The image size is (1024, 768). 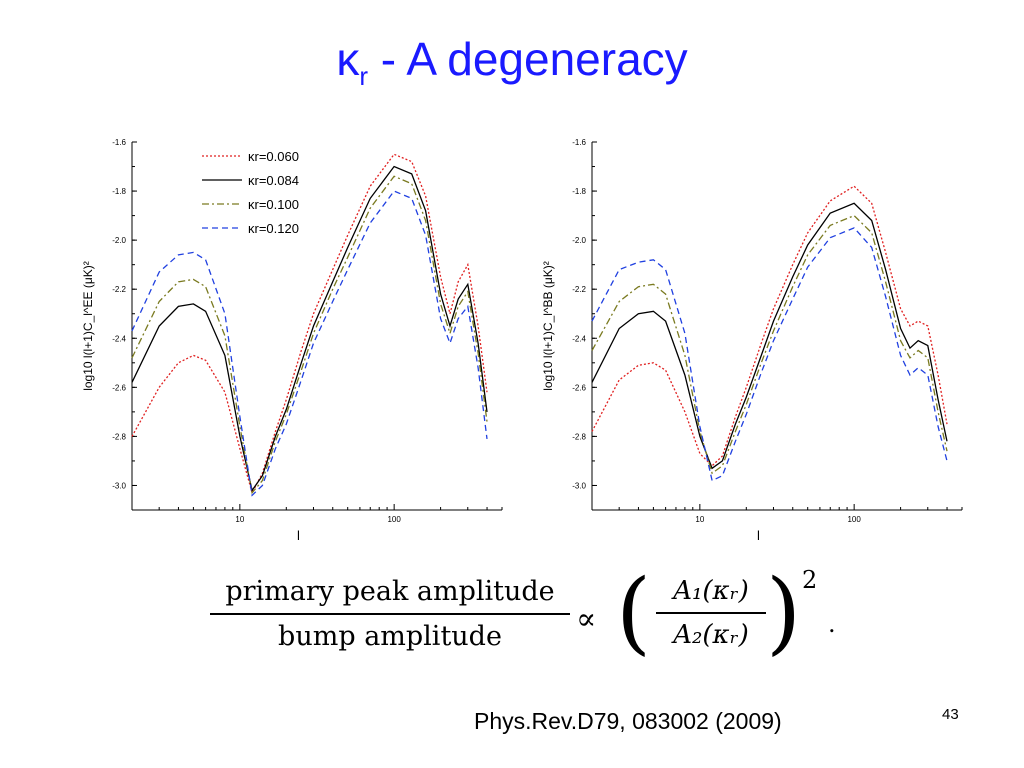 What do you see at coordinates (711, 635) in the screenshot?
I see `rhs-denominator: A₂(κᵣ)` at bounding box center [711, 635].